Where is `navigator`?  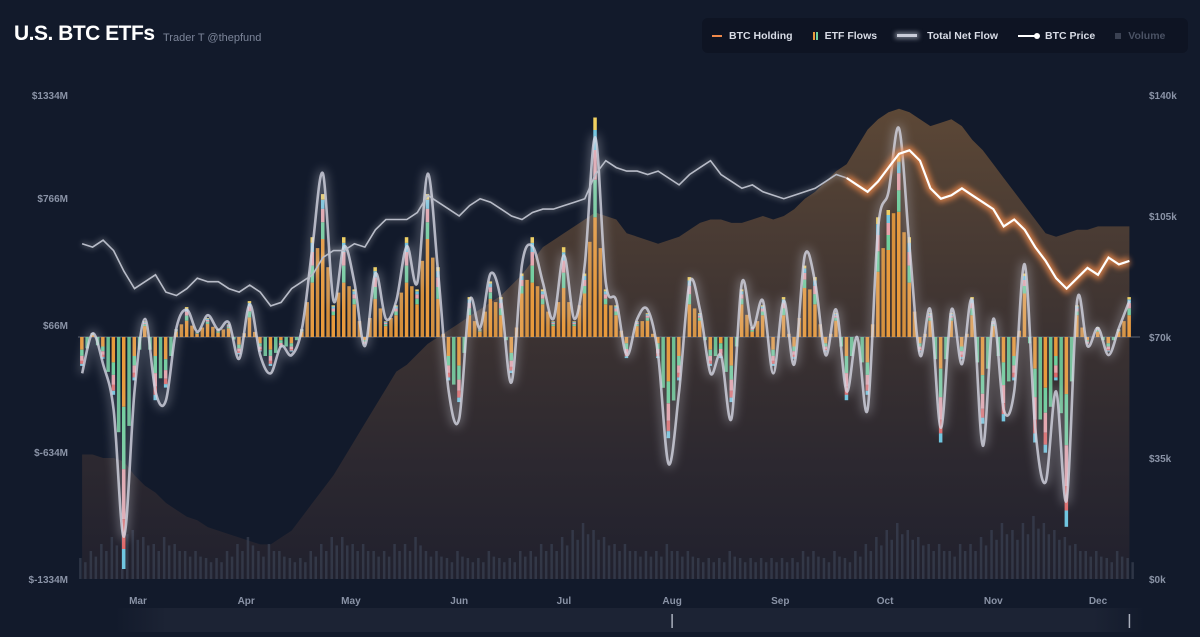
navigator is located at coordinates (630, 620).